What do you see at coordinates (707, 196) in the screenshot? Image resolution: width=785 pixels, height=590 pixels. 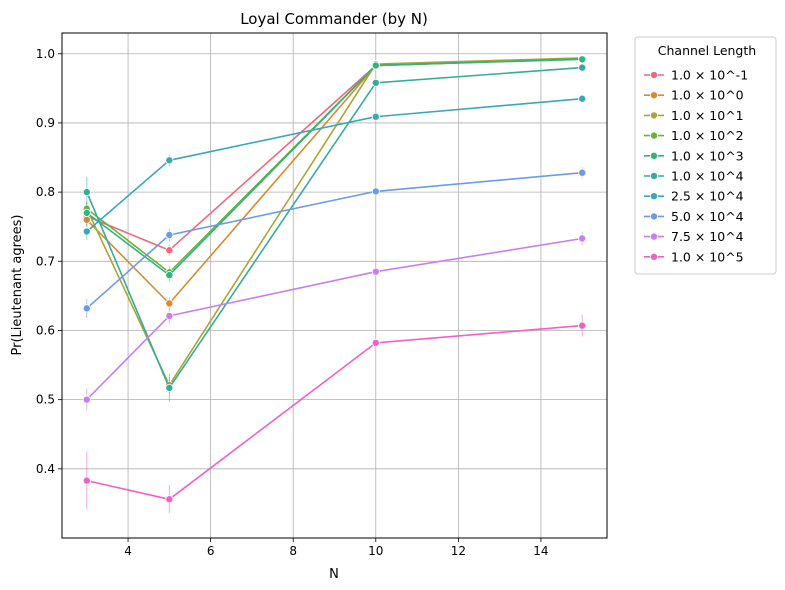 I see `legend-label: 2.5 × 10^4` at bounding box center [707, 196].